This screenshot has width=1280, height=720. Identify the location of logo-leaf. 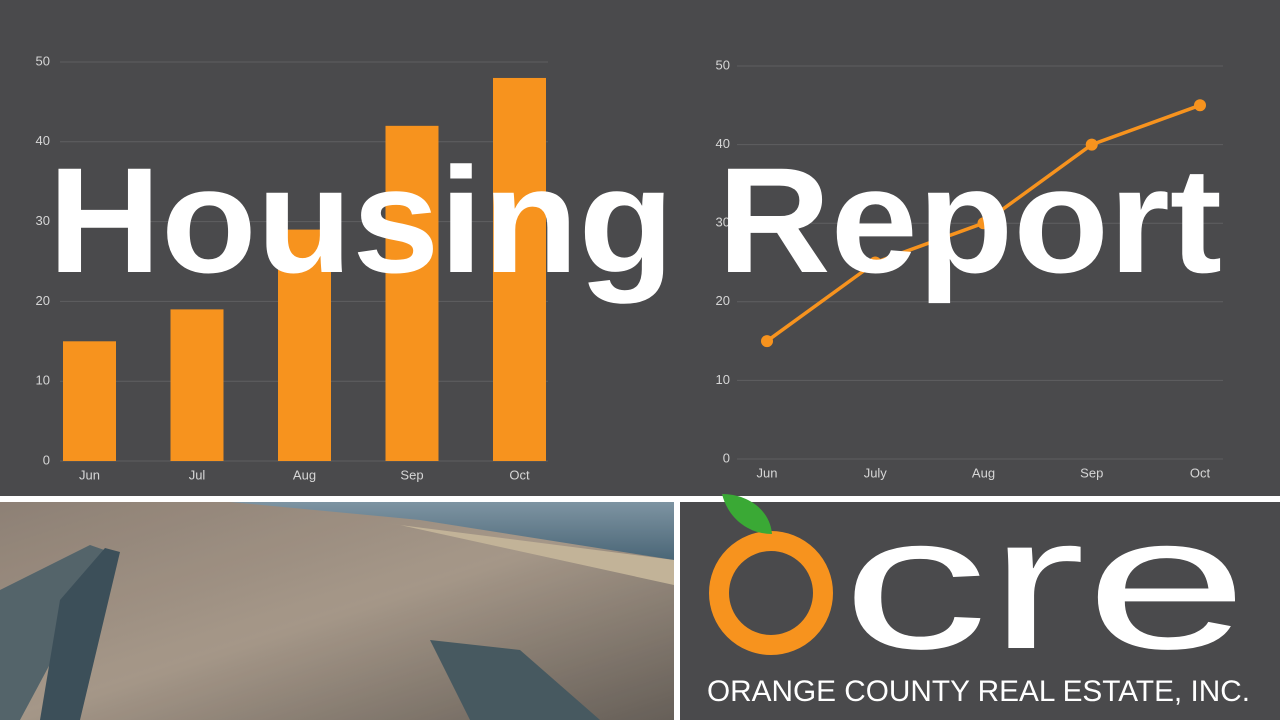
(747, 514).